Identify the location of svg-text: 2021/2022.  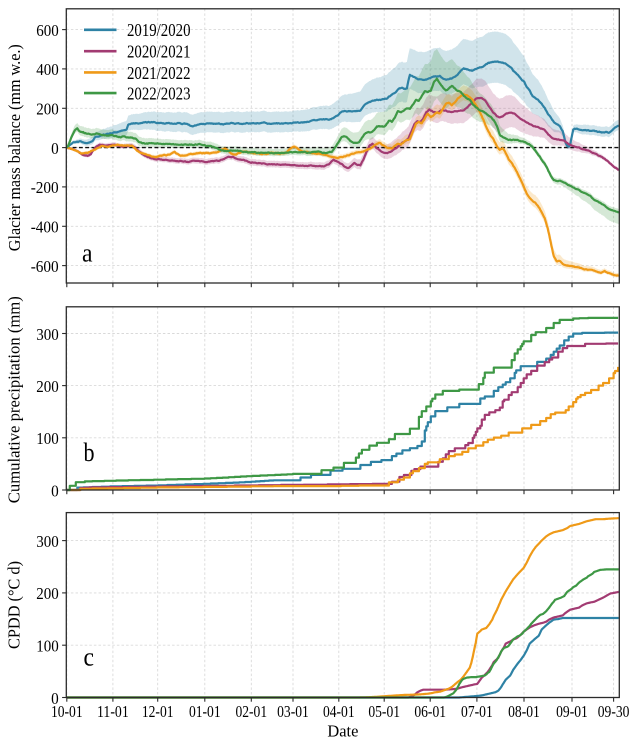
(159, 73).